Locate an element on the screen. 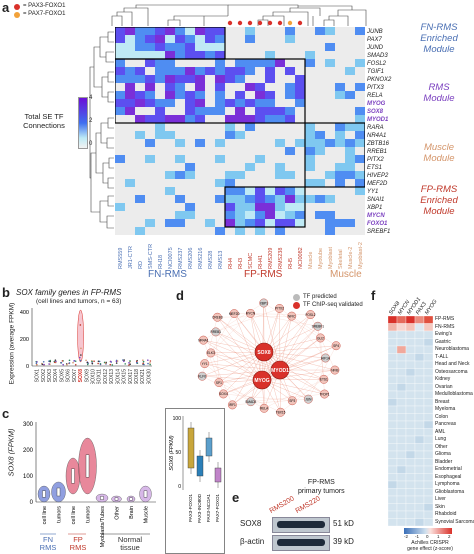  y-tick-label: 0 is located at coordinates (27, 367).